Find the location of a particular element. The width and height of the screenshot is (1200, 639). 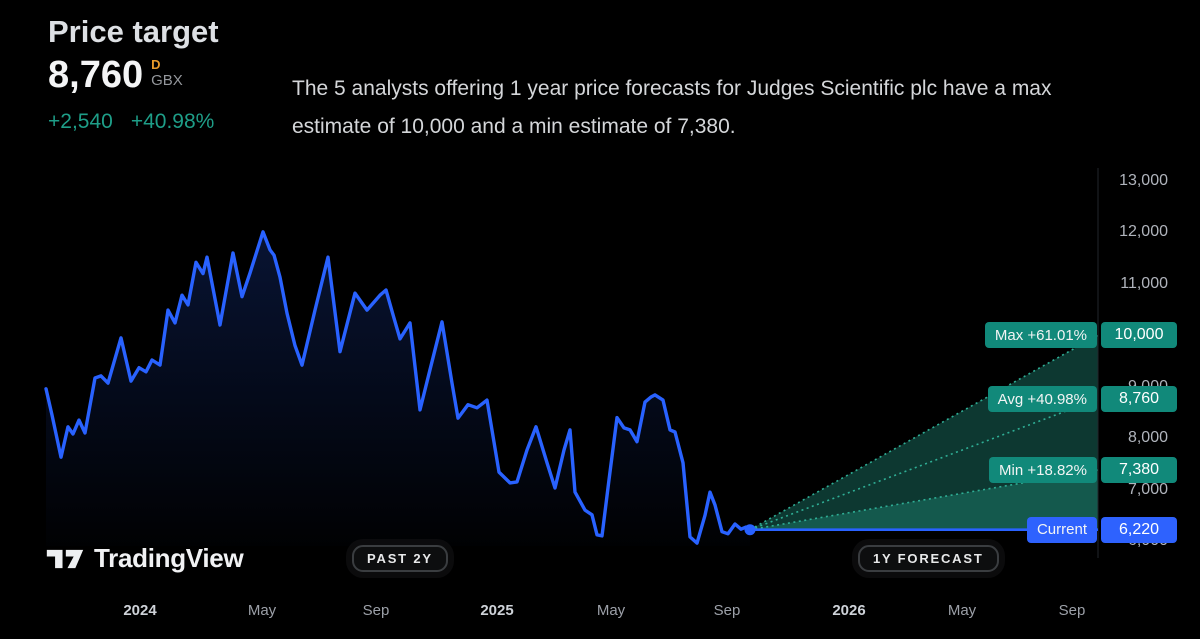

change-absolute: +2,540 is located at coordinates (80, 121).